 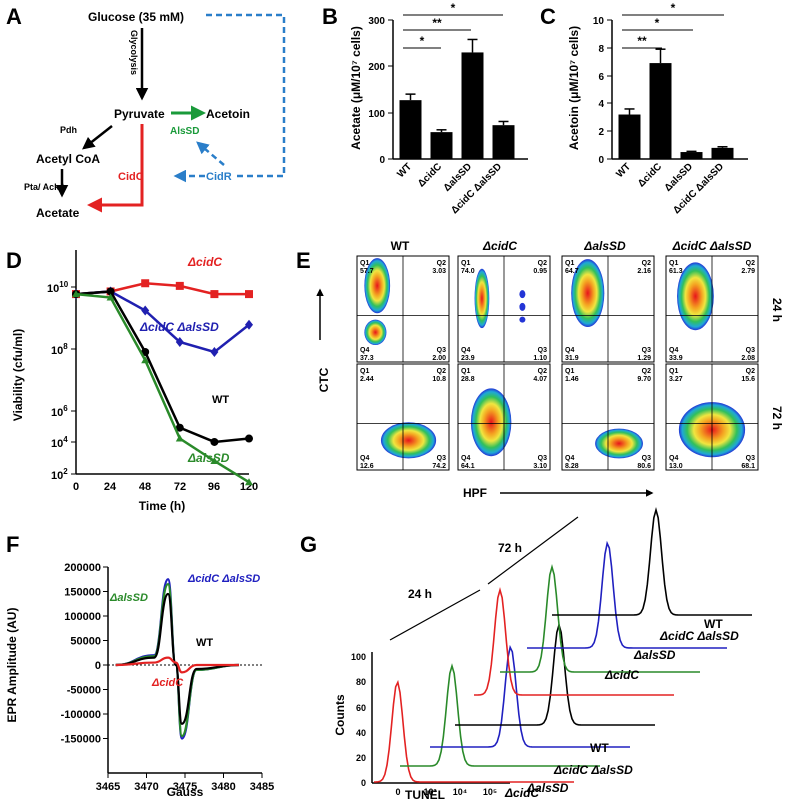 What do you see at coordinates (76, 487) in the screenshot?
I see `d-xtick: 0` at bounding box center [76, 487].